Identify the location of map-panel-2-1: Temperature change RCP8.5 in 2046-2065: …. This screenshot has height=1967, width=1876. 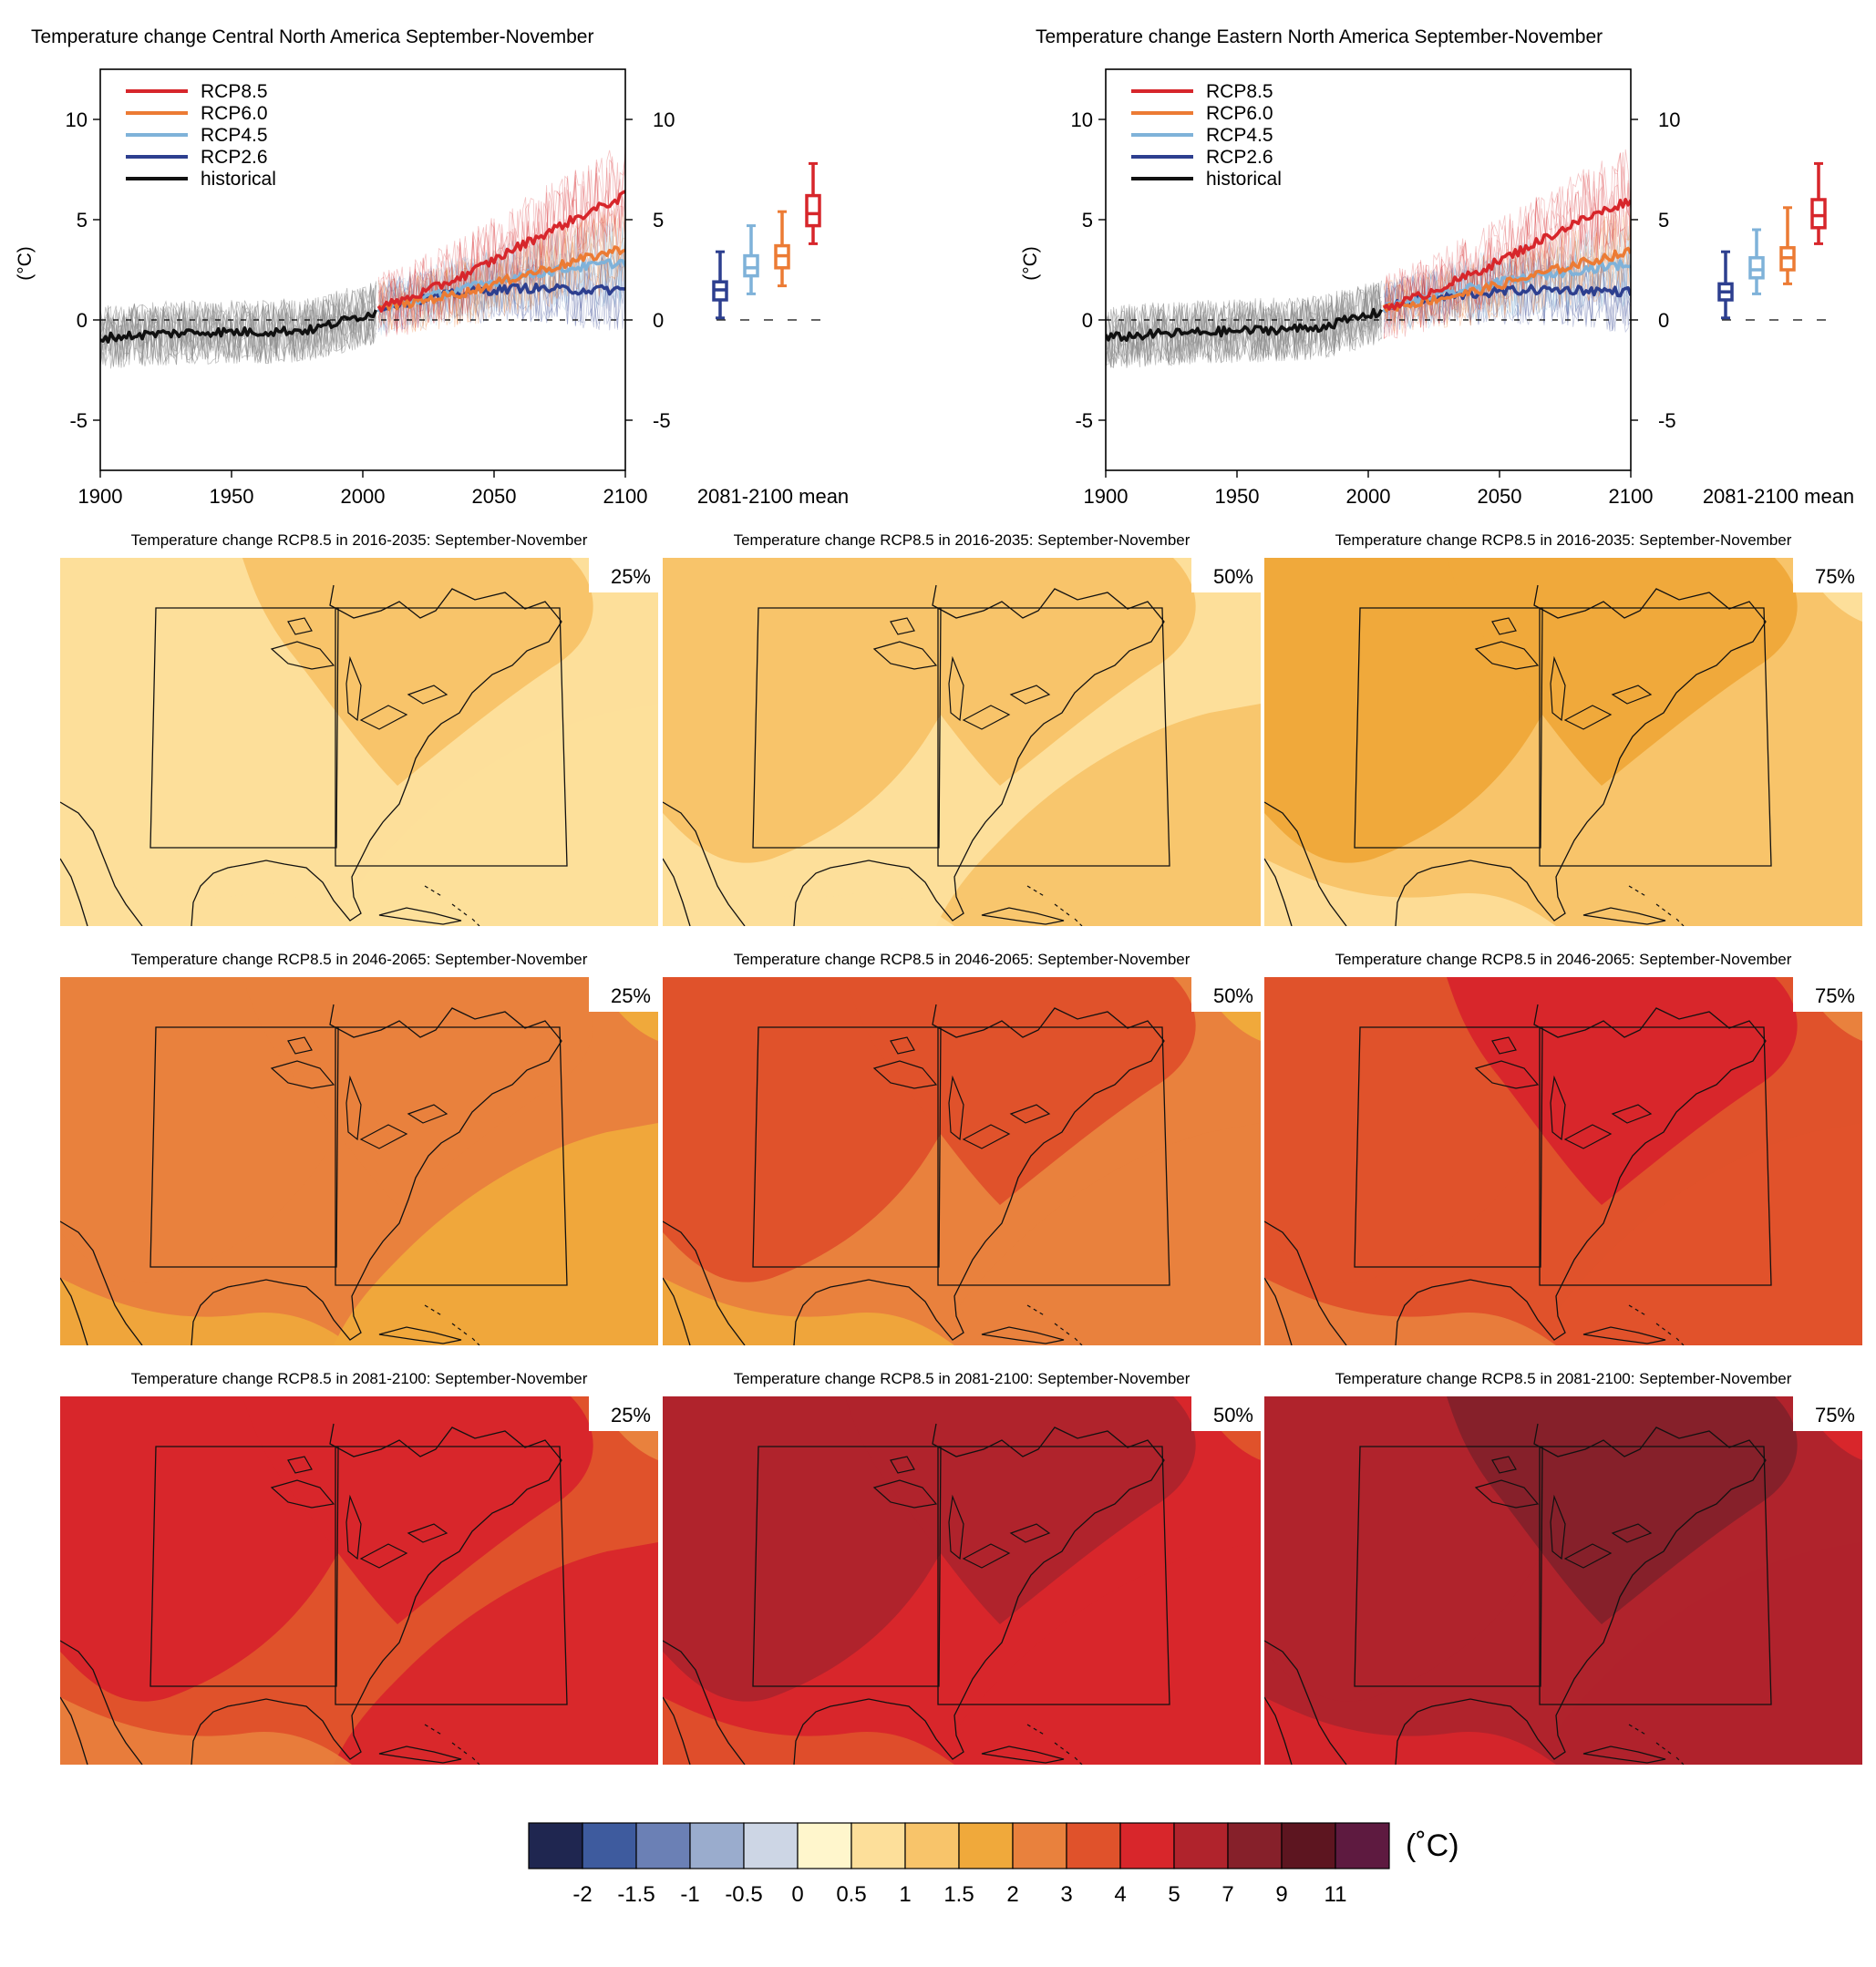
(359, 1148).